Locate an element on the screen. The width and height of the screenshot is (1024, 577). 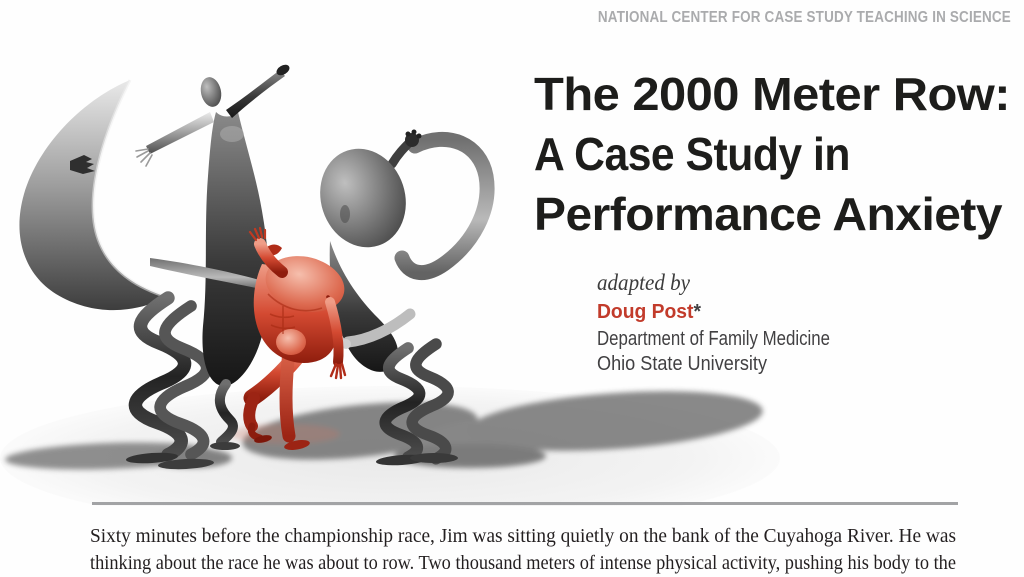
affiliation-university: Ohio State University is located at coordinates (735, 364).